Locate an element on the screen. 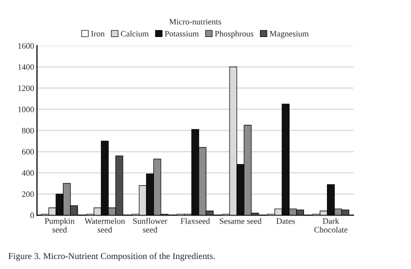 This screenshot has height=269, width=411. y-tick-label: 1400 is located at coordinates (26, 67).